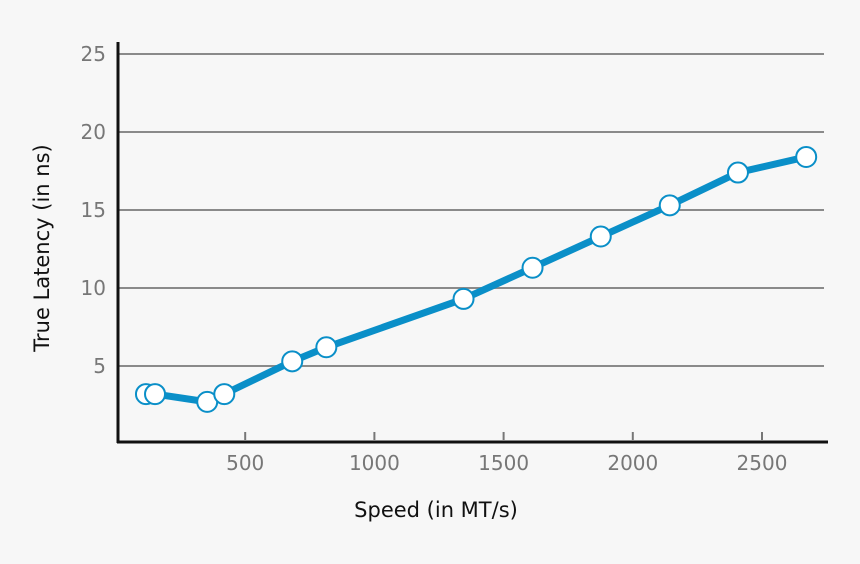 The image size is (860, 564). What do you see at coordinates (632, 463) in the screenshot?
I see `x-tick-label: 2000` at bounding box center [632, 463].